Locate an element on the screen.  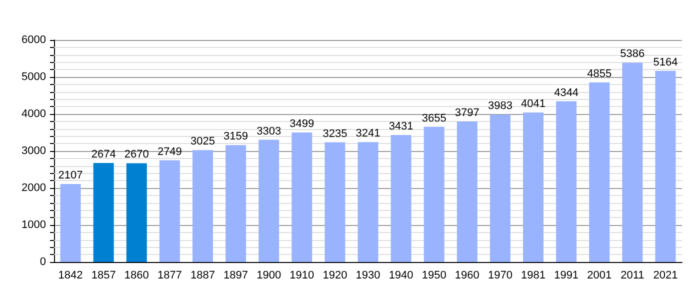
data-label: 4855 is located at coordinates (599, 74).